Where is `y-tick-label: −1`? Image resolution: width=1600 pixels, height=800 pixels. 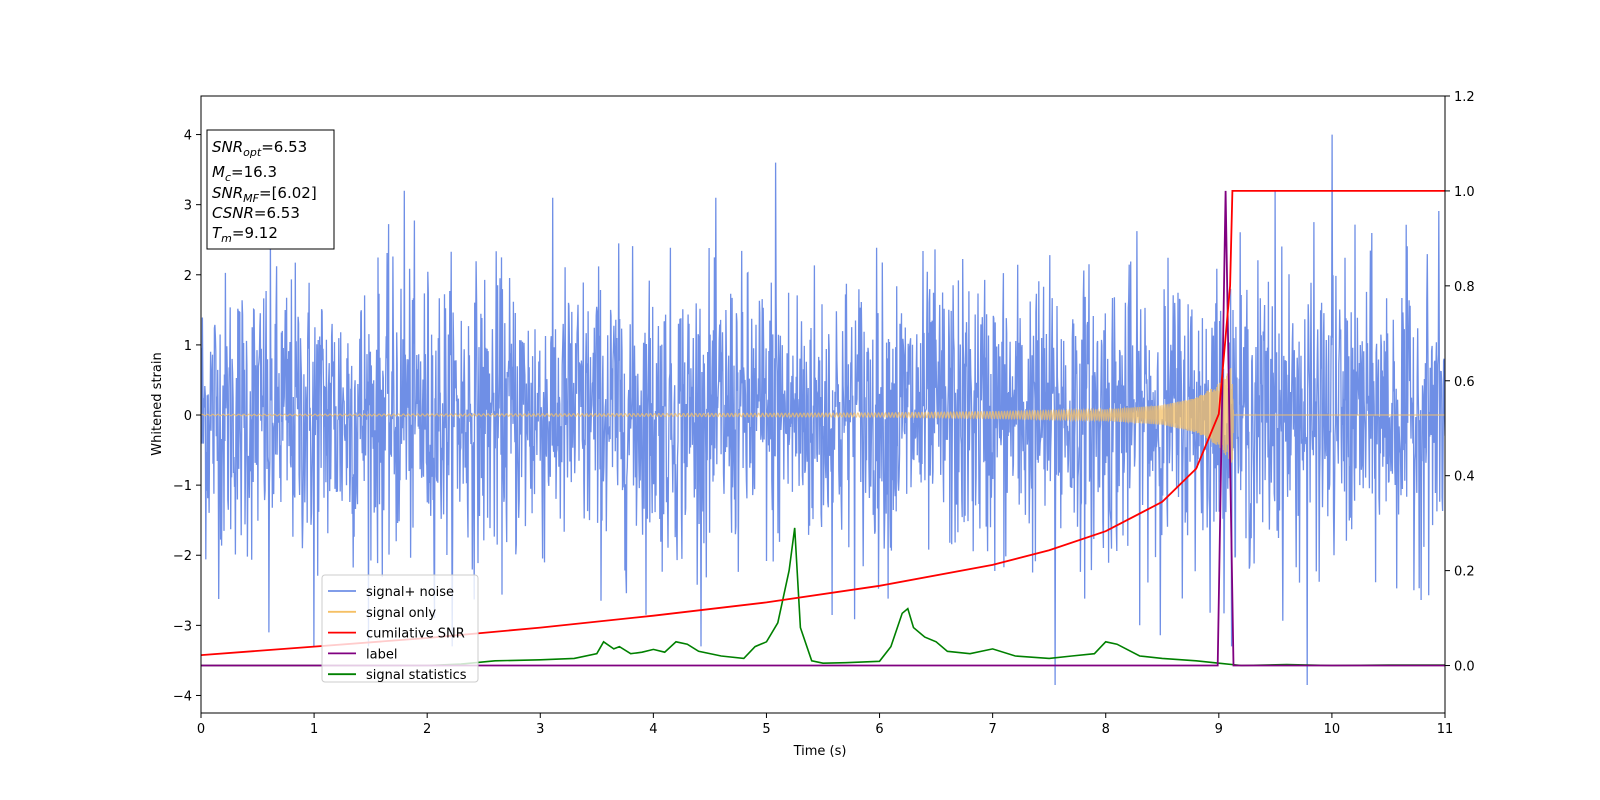
y-tick-label: −1 is located at coordinates (182, 486).